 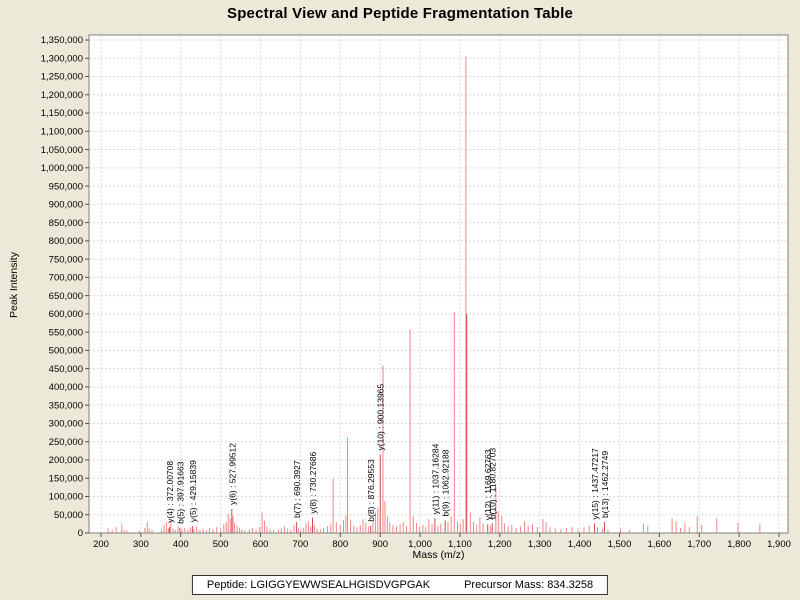 What do you see at coordinates (66, 497) in the screenshot?
I see `y-tick-label: 100,000` at bounding box center [66, 497].